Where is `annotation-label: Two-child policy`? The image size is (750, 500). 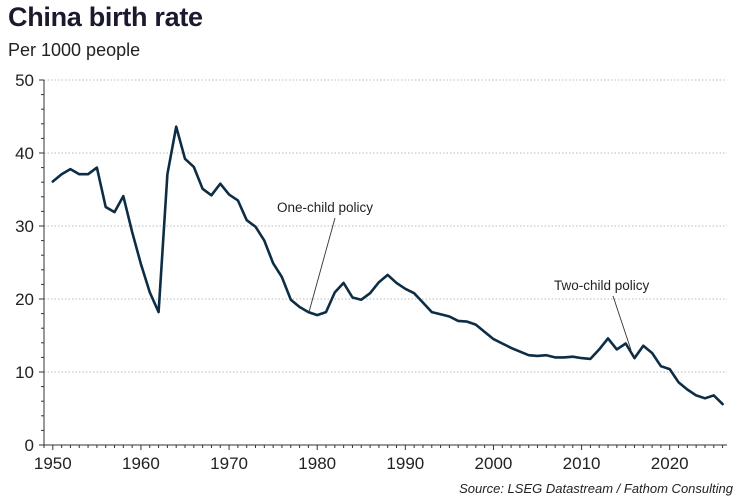 annotation-label: Two-child policy is located at coordinates (602, 285).